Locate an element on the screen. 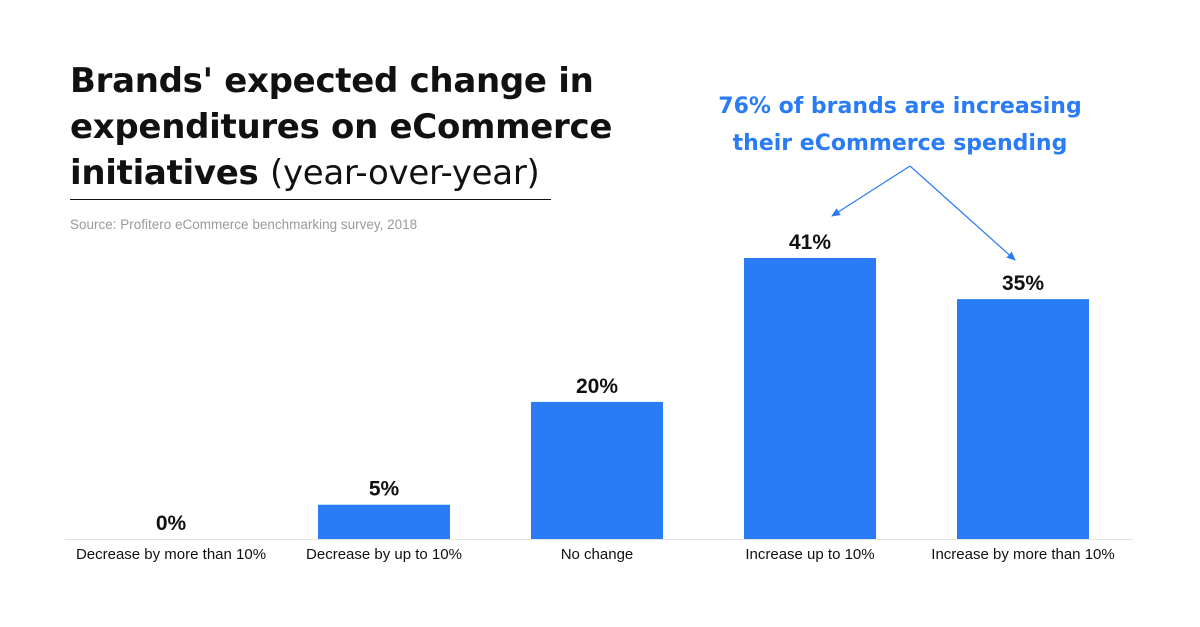 The height and width of the screenshot is (627, 1200). bar-value-label-4: 35% is located at coordinates (1023, 283).